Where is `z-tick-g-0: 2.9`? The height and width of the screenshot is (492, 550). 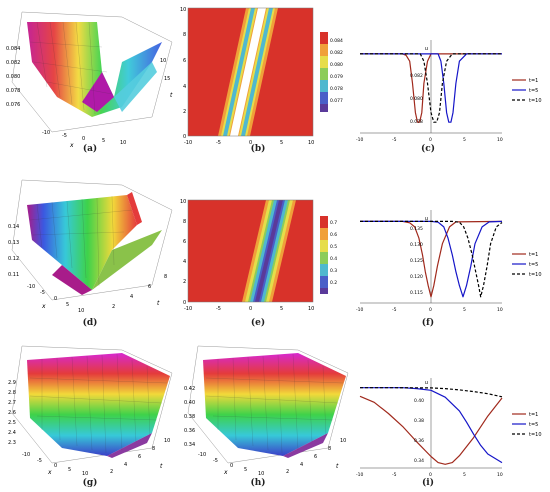 z-tick-g-0: 2.9 is located at coordinates (12, 383).